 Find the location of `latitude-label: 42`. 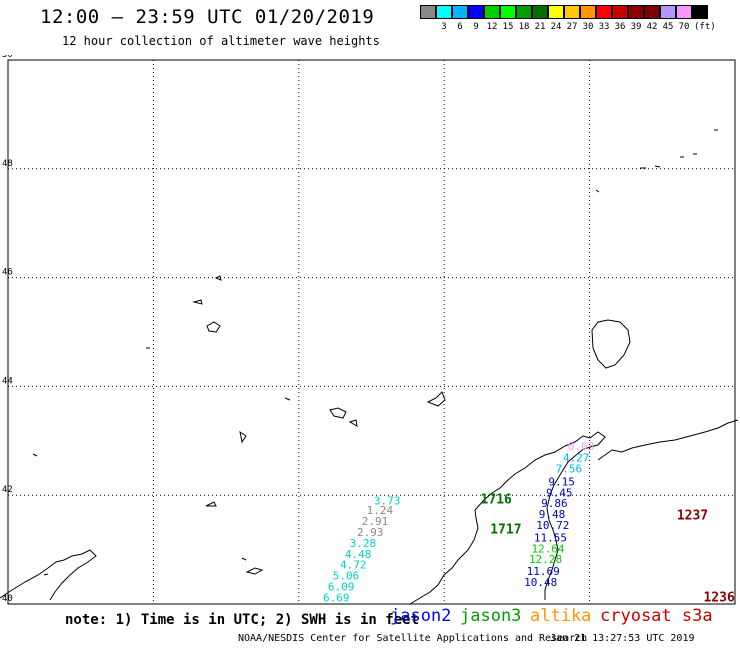

latitude-label: 42 is located at coordinates (7, 490).